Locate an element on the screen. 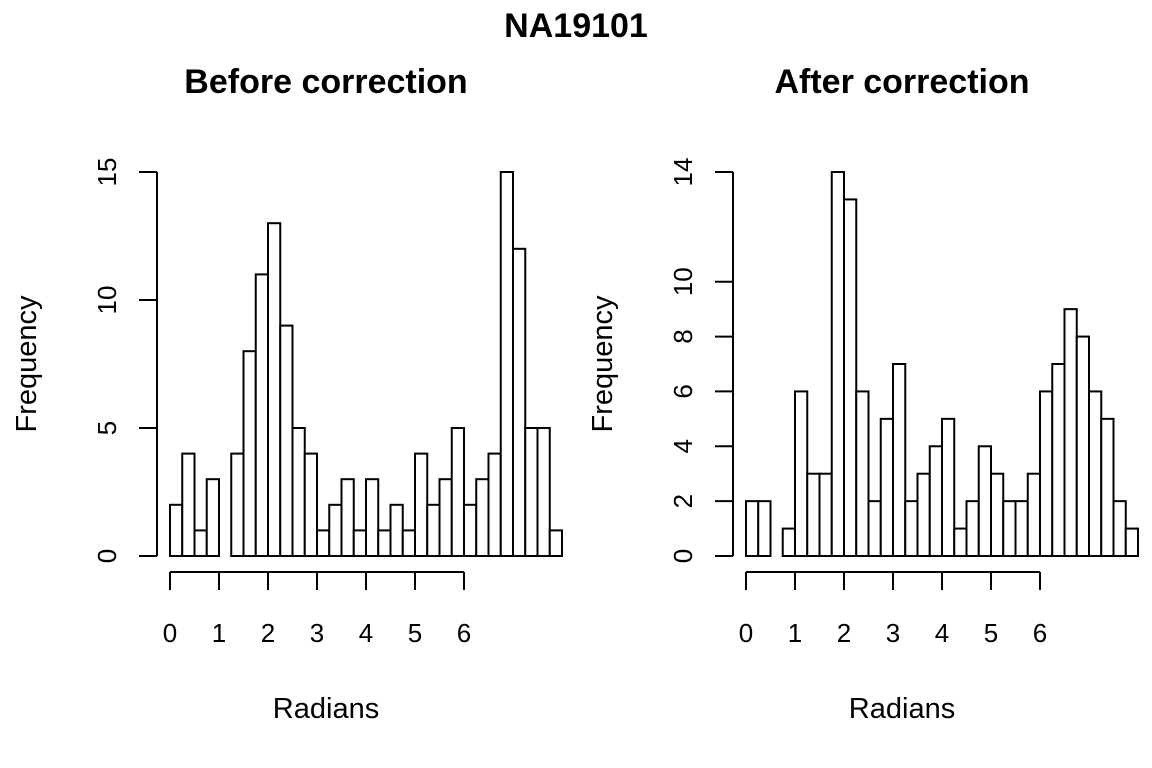 The image size is (1152, 768). y-tick-label: 15 is located at coordinates (107, 172).